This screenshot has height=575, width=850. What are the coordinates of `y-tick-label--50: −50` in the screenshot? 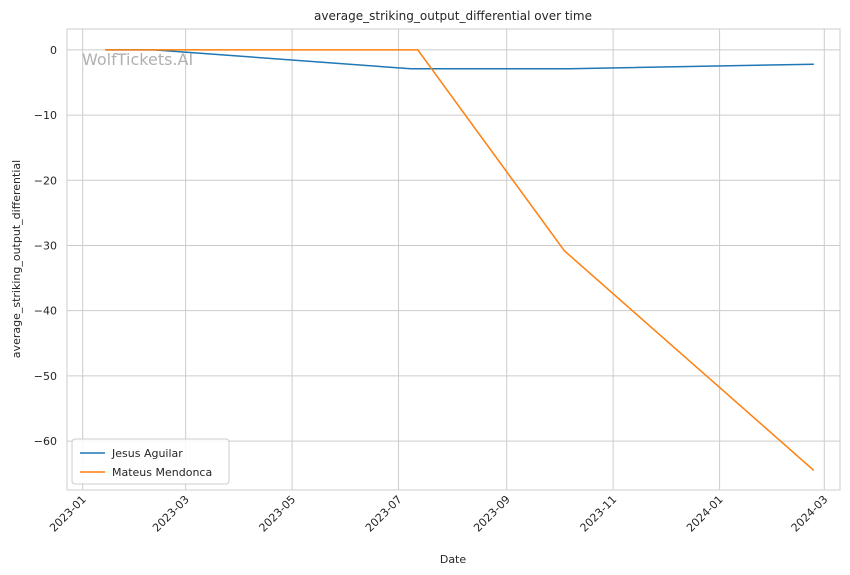 It's located at (45, 376).